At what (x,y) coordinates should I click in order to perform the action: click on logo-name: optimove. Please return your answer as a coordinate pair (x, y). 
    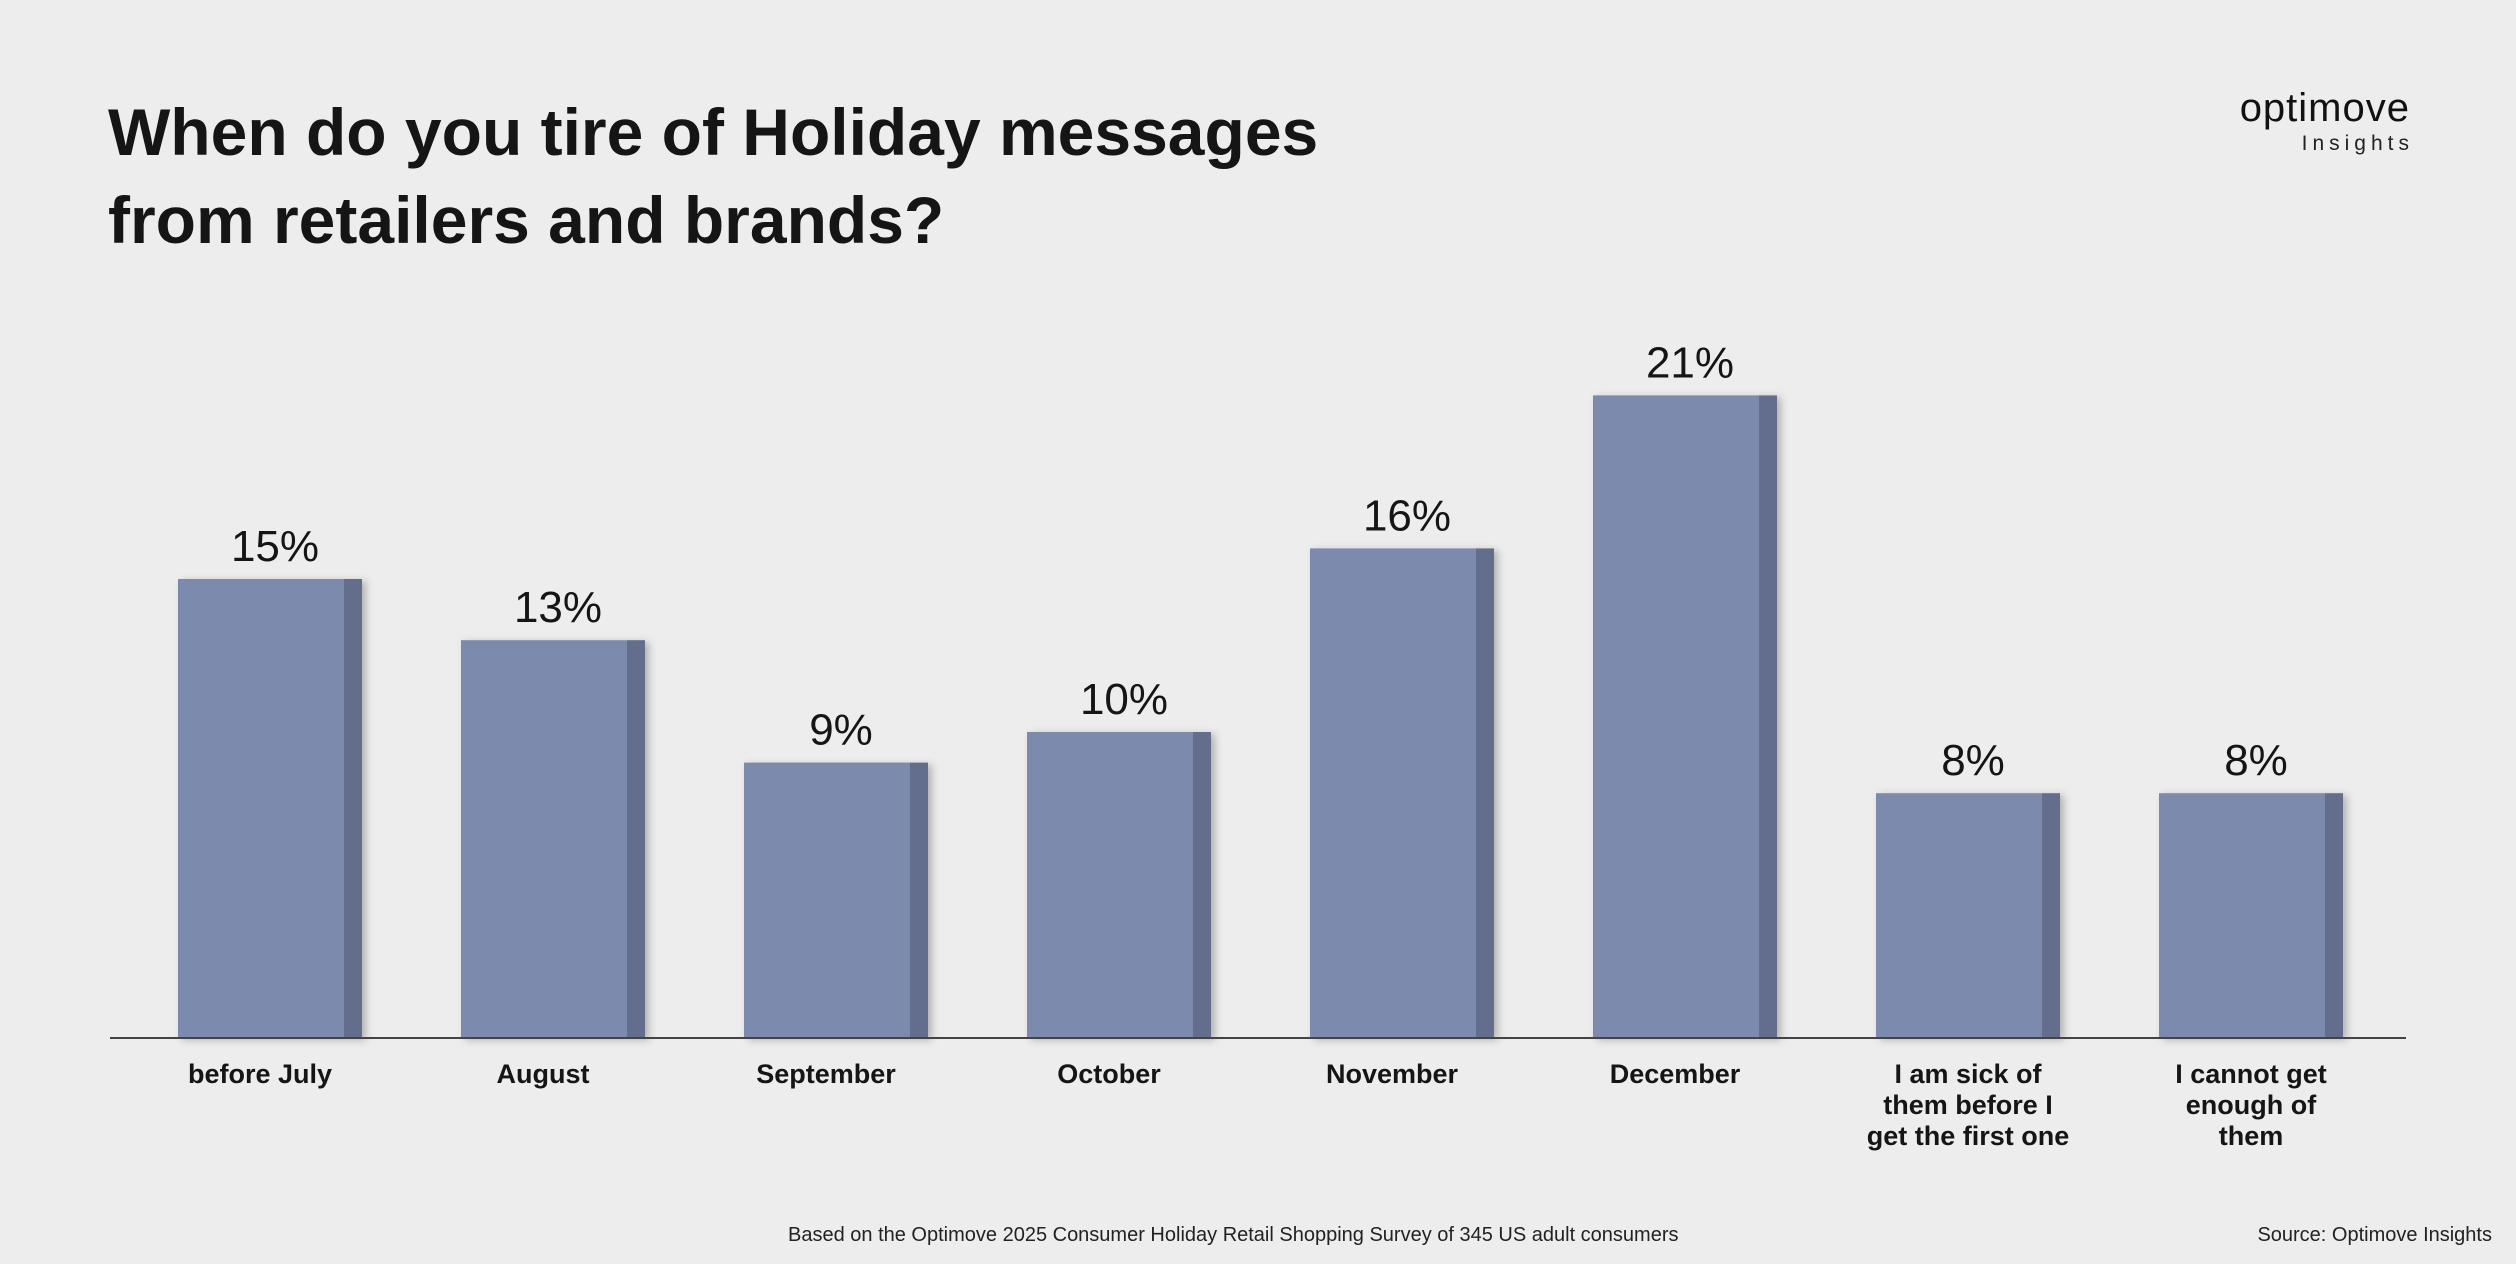
    Looking at the image, I should click on (2324, 108).